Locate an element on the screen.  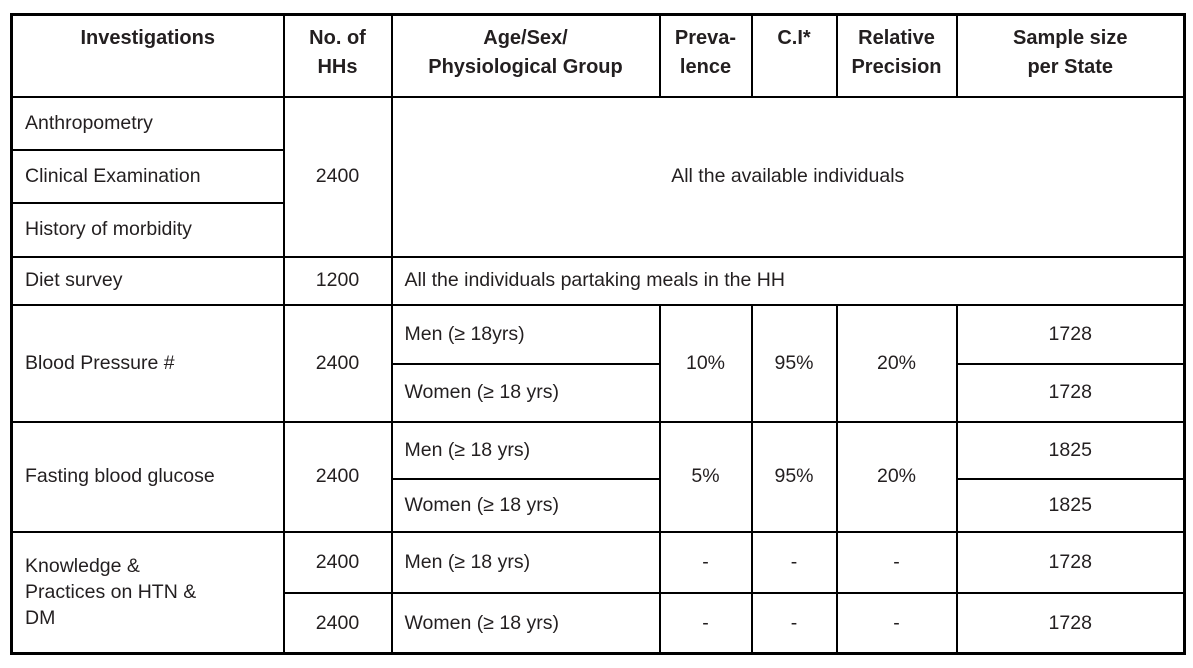
cell-group-fasting-glucose-women: Women (≥ 18 yrs) is located at coordinates (525, 505).